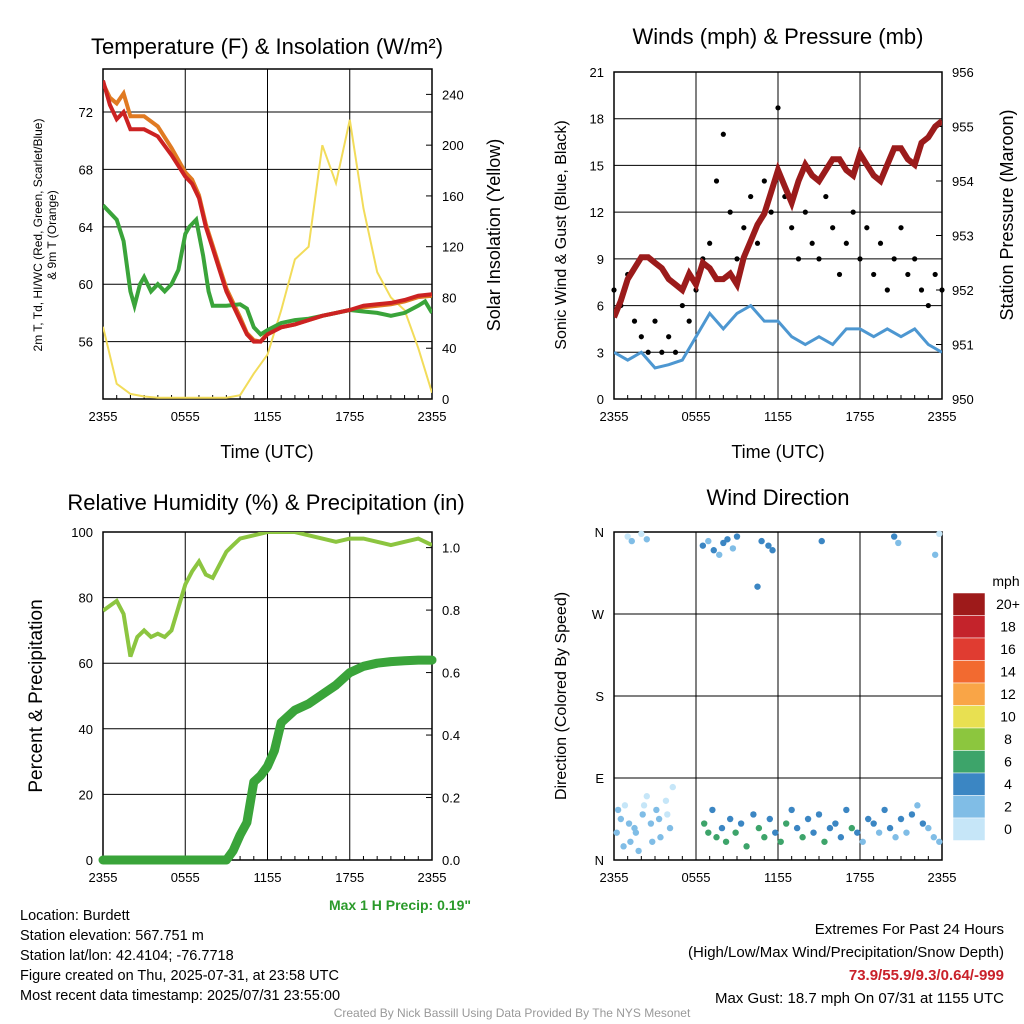  What do you see at coordinates (963, 399) in the screenshot?
I see `wind-y2tick-label: 950` at bounding box center [963, 399].